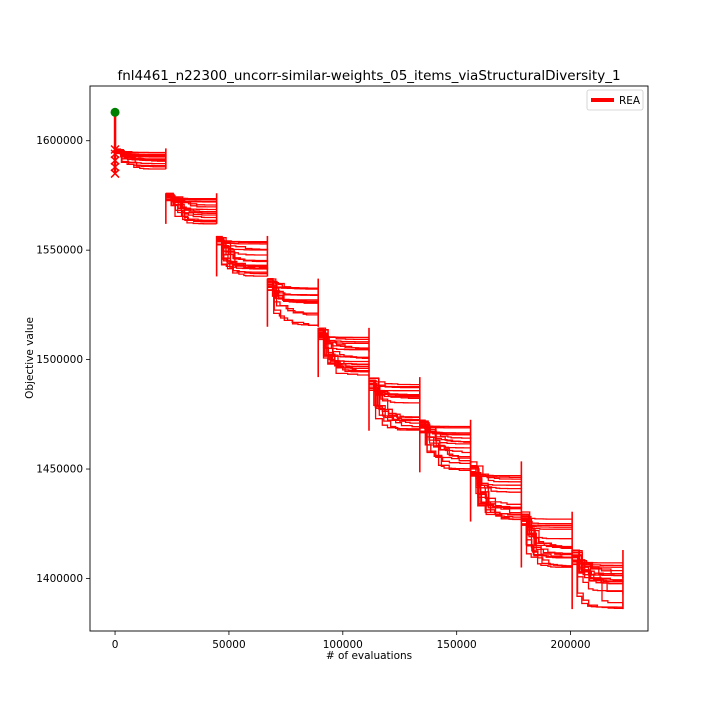 This screenshot has width=720, height=724. I want to click on y-tick-label: 1400000, so click(59, 579).